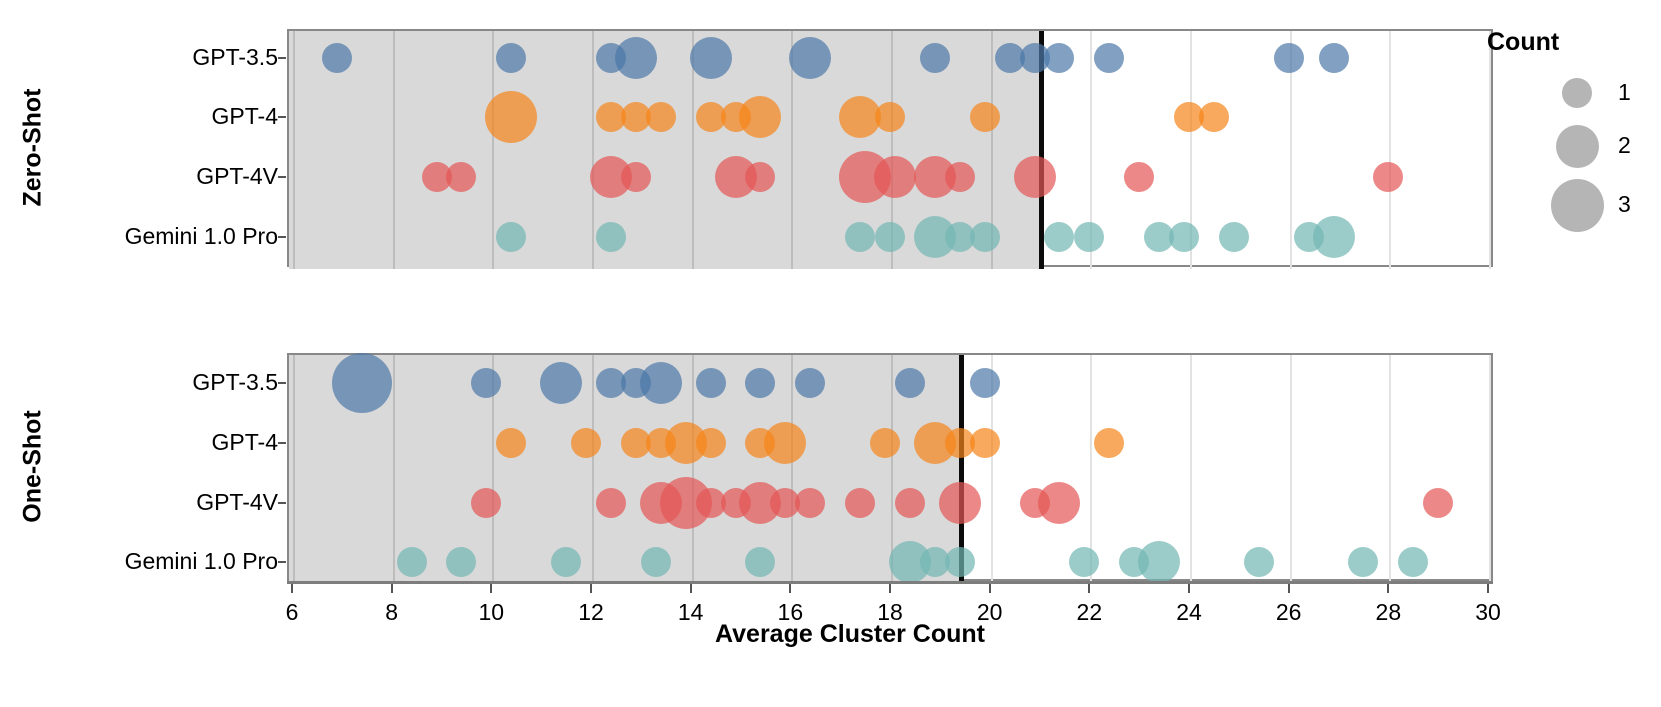 Image resolution: width=1661 pixels, height=707 pixels. Describe the element at coordinates (237, 176) in the screenshot. I see `y-axis-label: GPT-4V` at that location.